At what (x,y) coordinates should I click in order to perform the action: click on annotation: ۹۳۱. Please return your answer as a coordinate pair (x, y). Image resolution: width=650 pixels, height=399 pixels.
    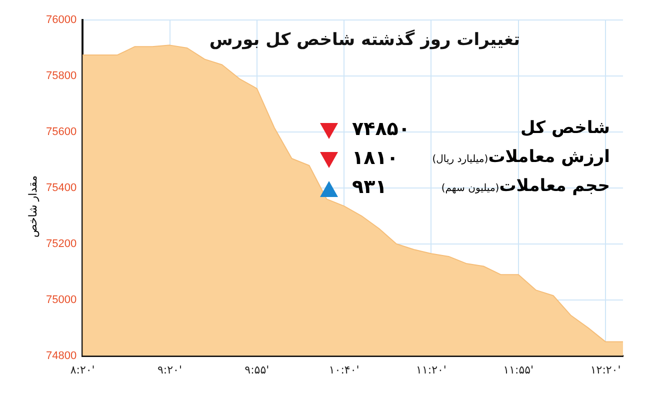
    Looking at the image, I should click on (369, 187).